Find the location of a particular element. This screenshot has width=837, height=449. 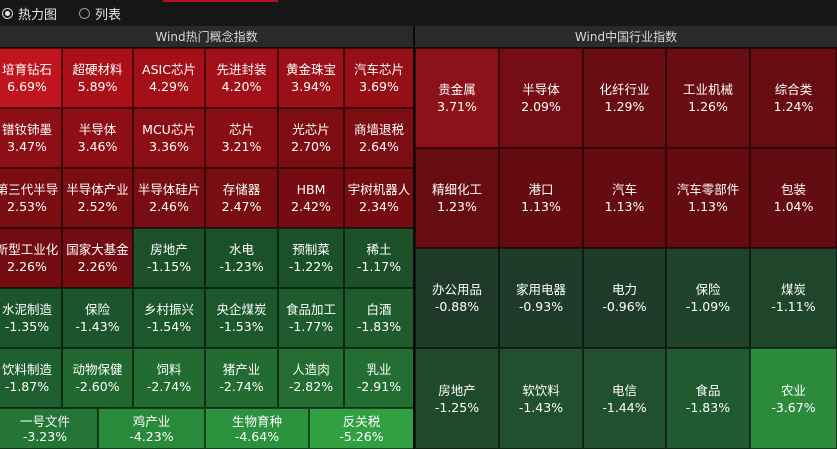

heatmap-tile: 人造肉 -2.82% is located at coordinates (311, 378).